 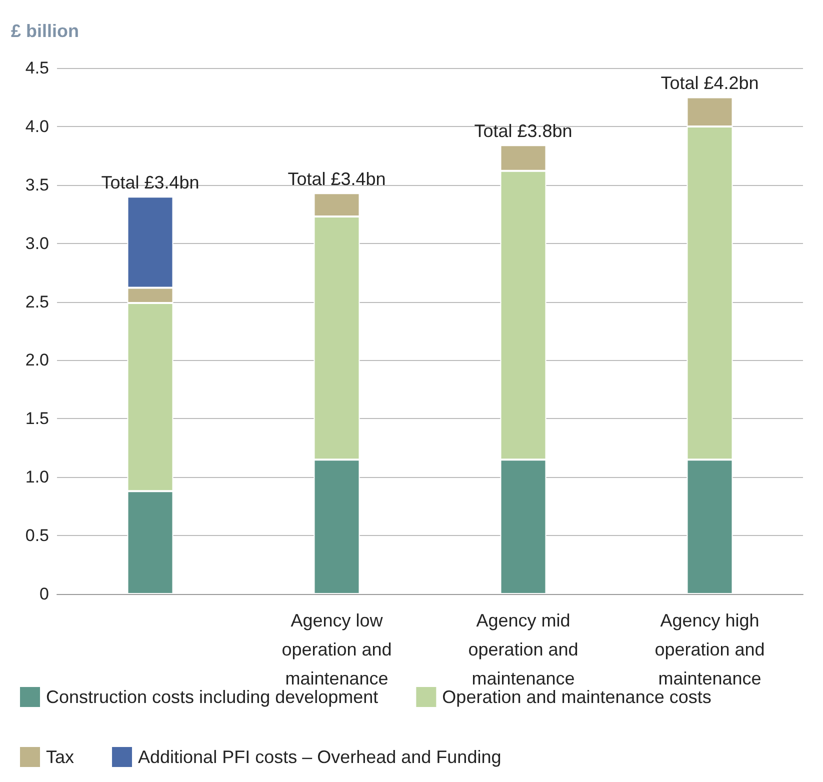 What do you see at coordinates (37, 184) in the screenshot?
I see `y-tick-label: 3.5` at bounding box center [37, 184].